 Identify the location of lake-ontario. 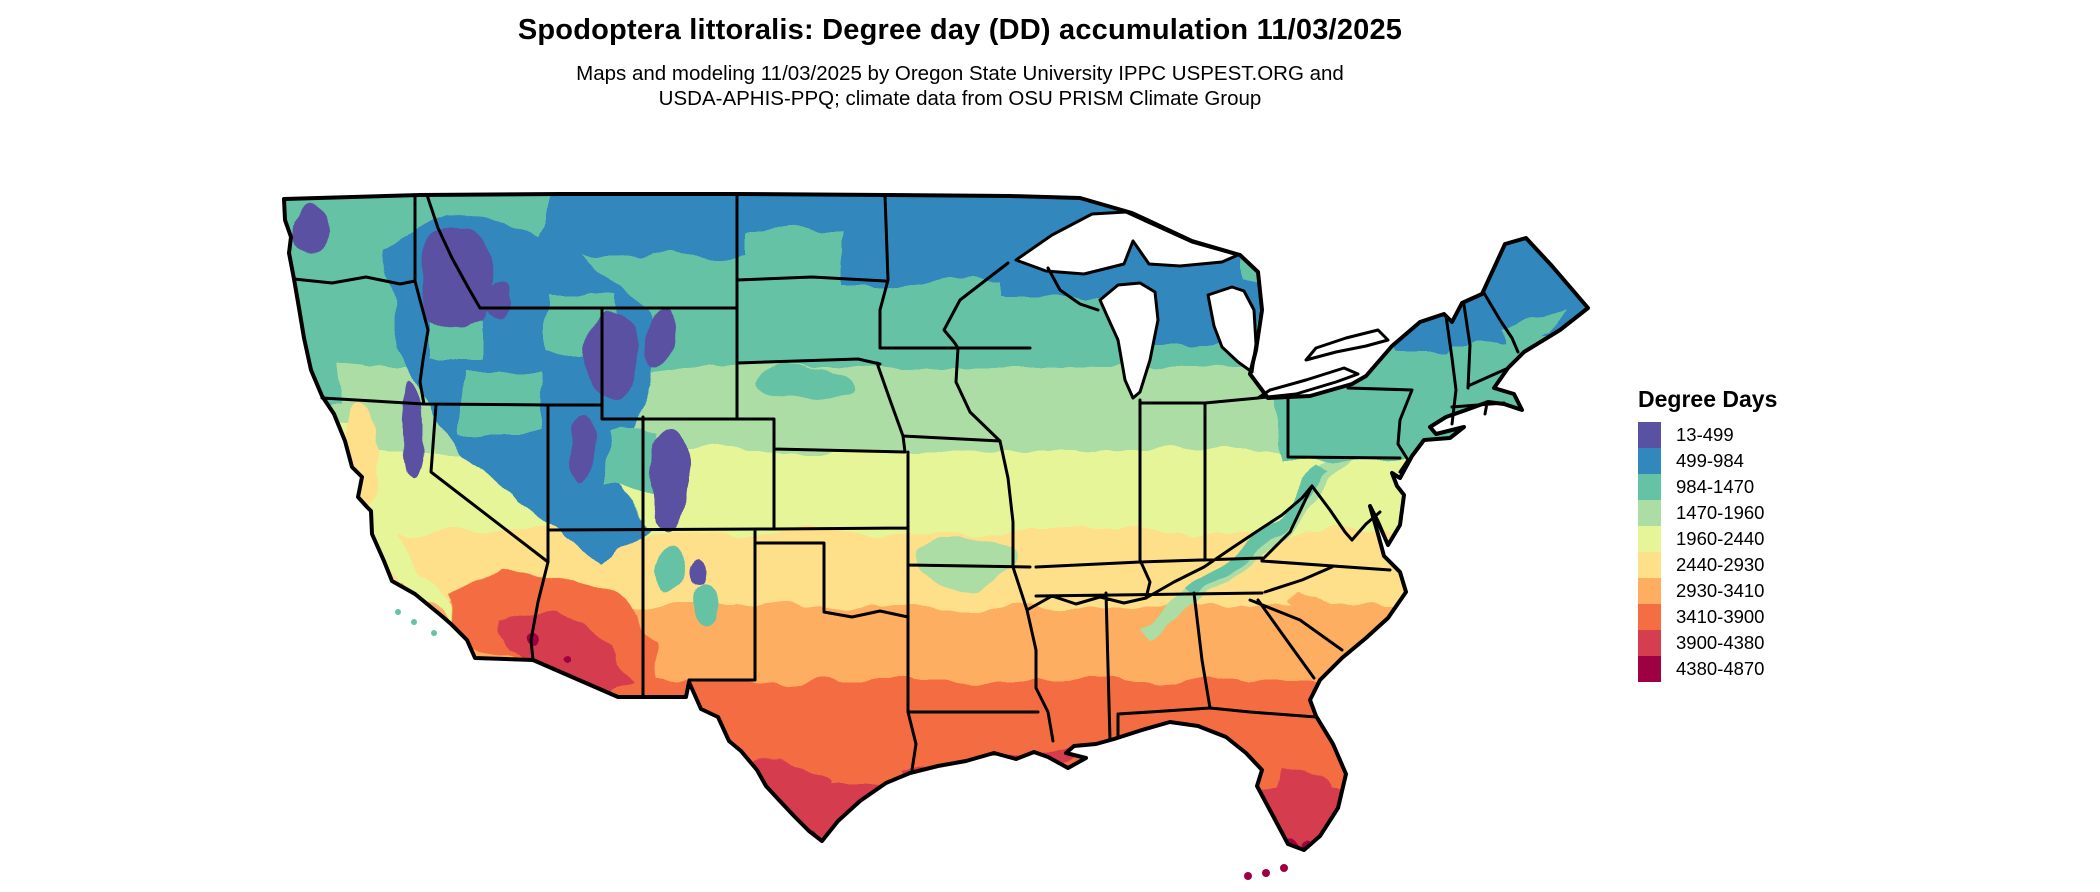
(1347, 345).